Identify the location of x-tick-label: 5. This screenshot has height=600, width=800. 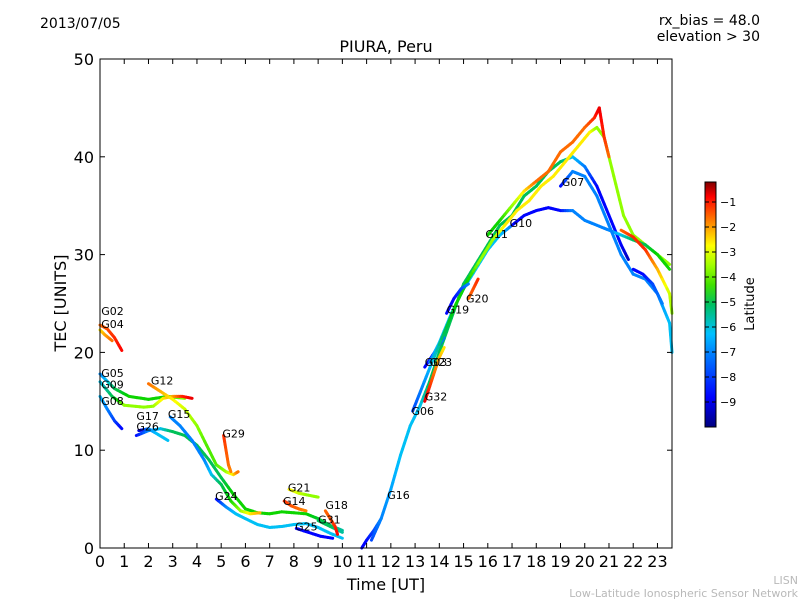
(221, 561).